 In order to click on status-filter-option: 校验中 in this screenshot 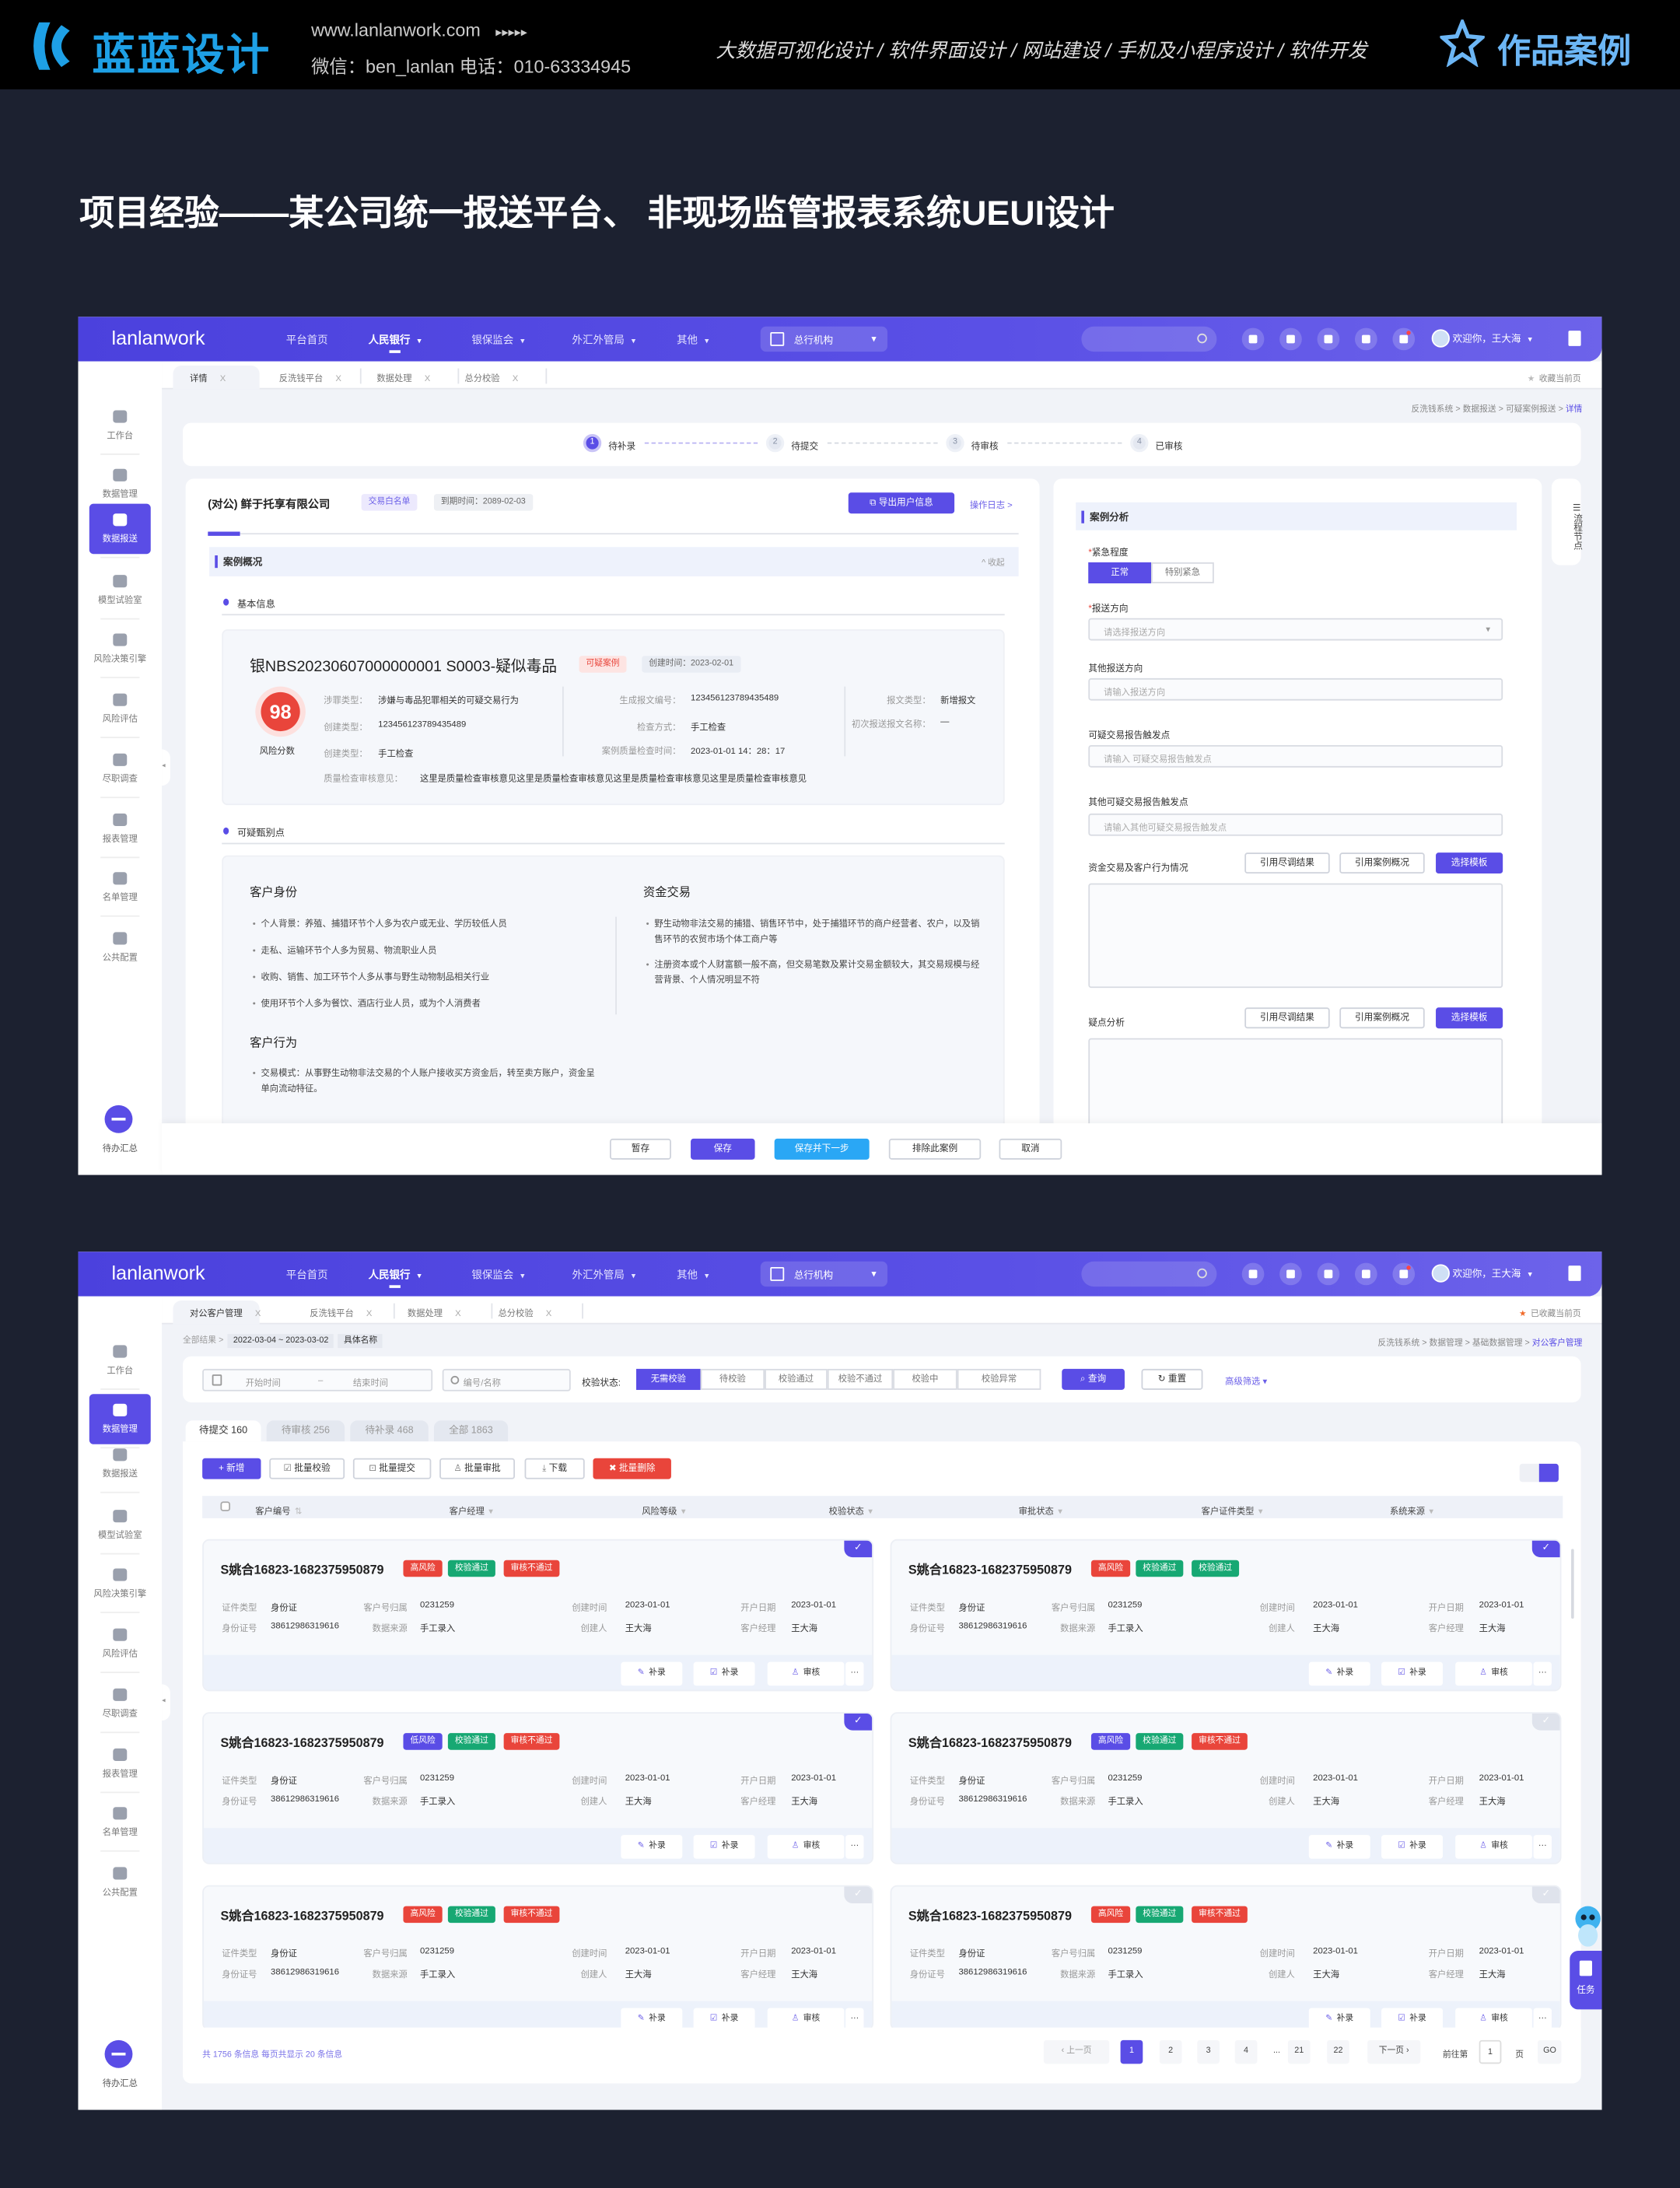, I will do `click(925, 1379)`.